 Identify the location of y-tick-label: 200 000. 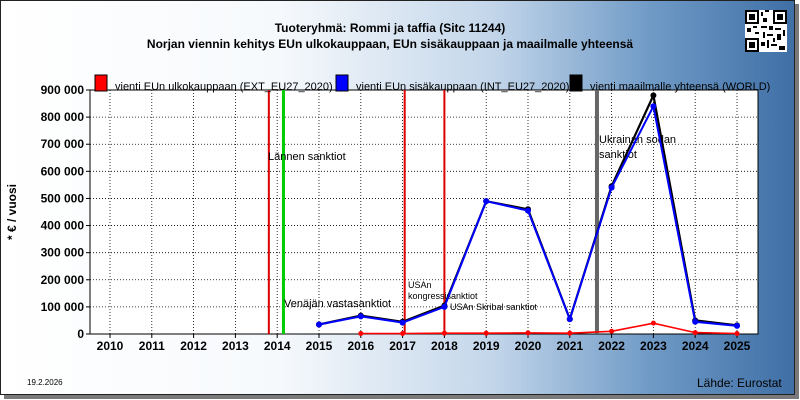
(63, 280).